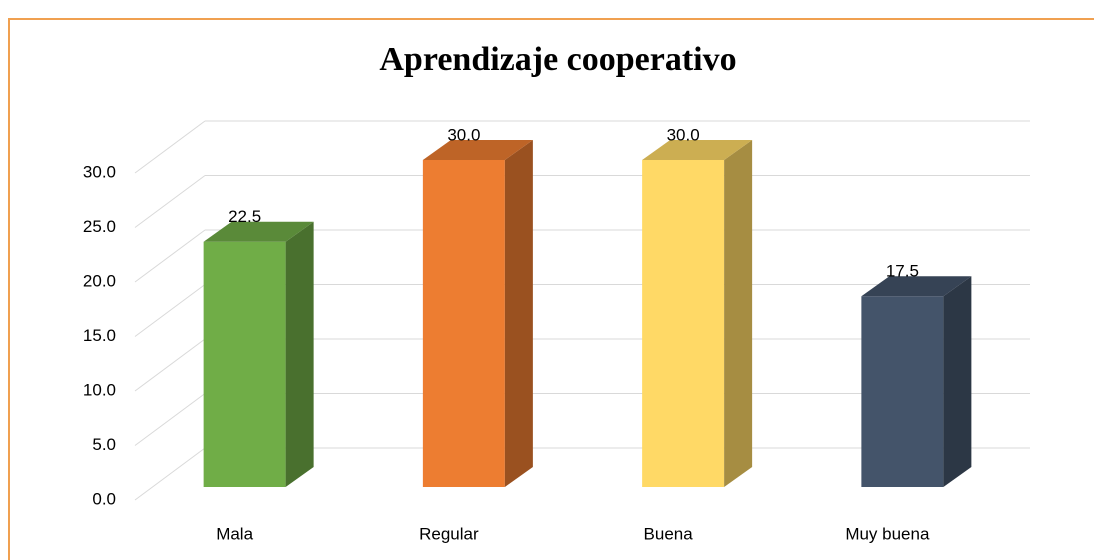  What do you see at coordinates (99, 389) in the screenshot?
I see `y-tick-label: 10.0` at bounding box center [99, 389].